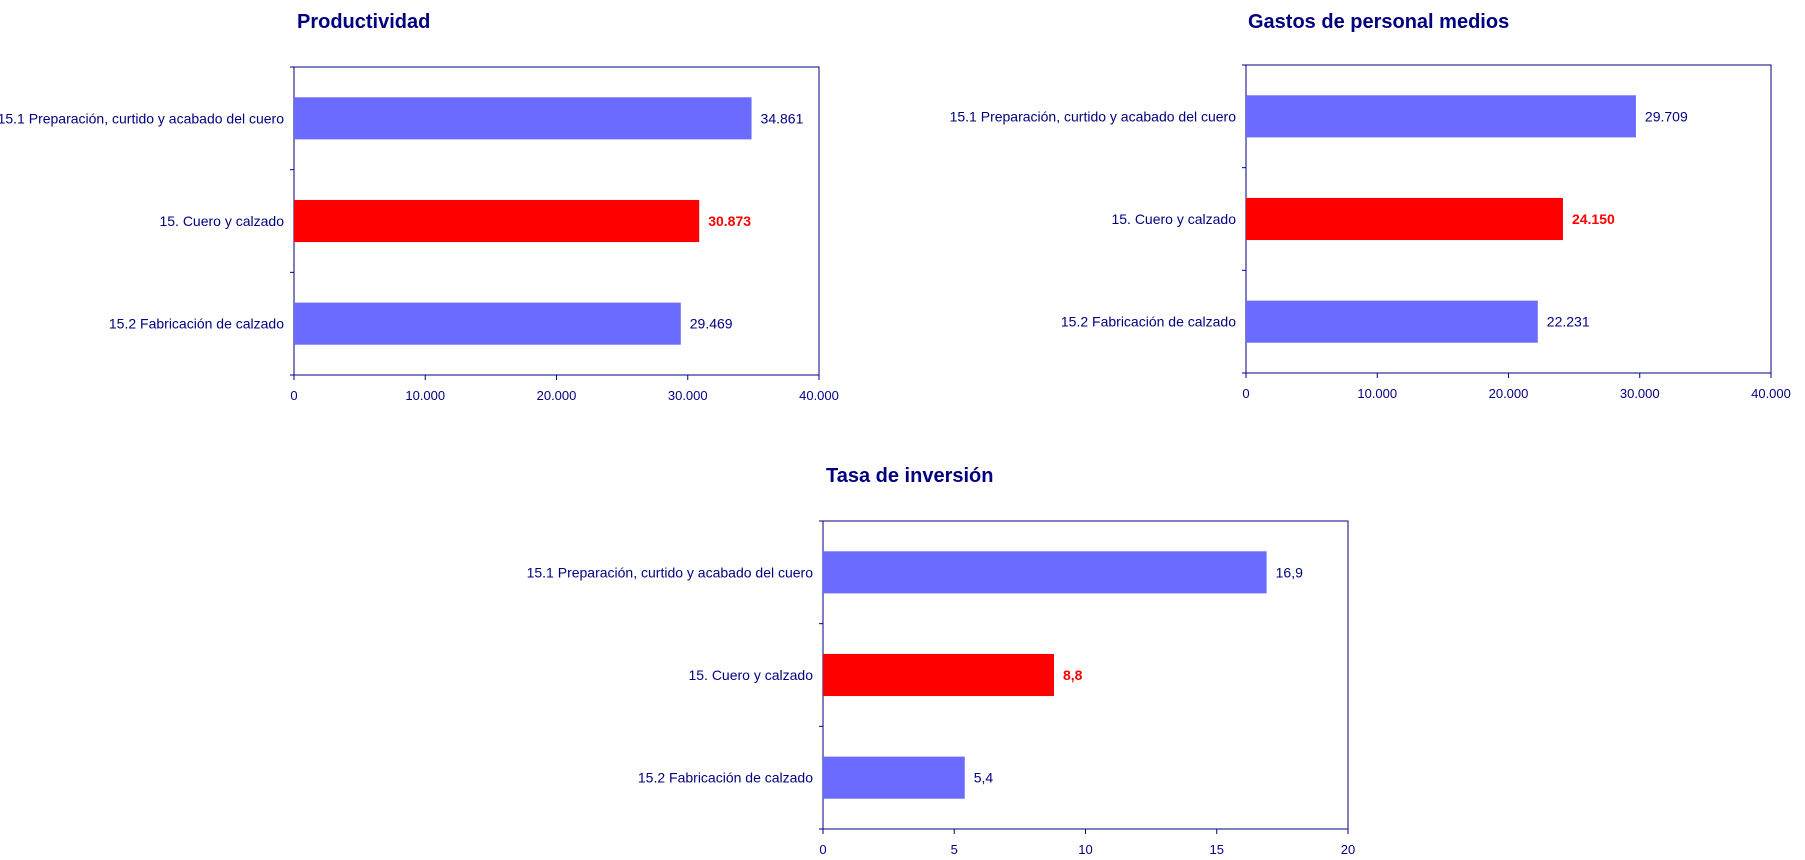  What do you see at coordinates (954, 849) in the screenshot?
I see `x-tick-label: 5` at bounding box center [954, 849].